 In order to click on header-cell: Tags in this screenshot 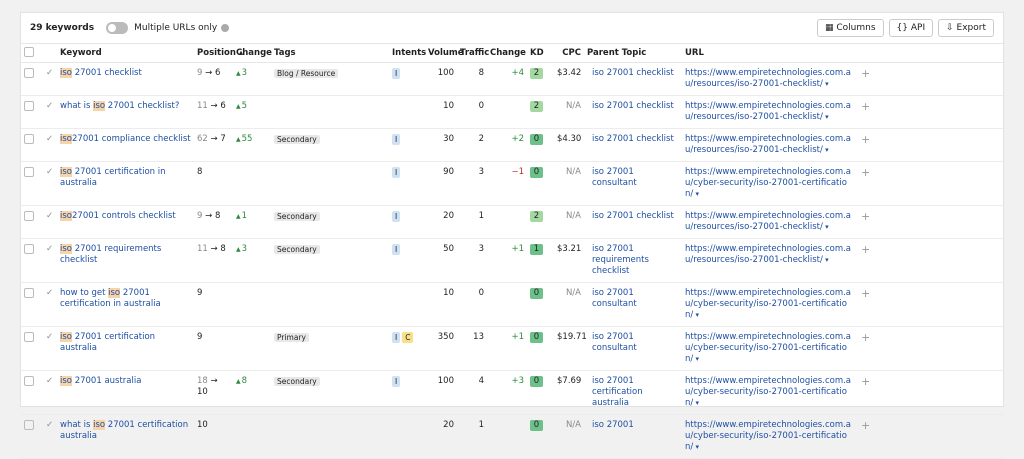, I will do `click(330, 53)`.